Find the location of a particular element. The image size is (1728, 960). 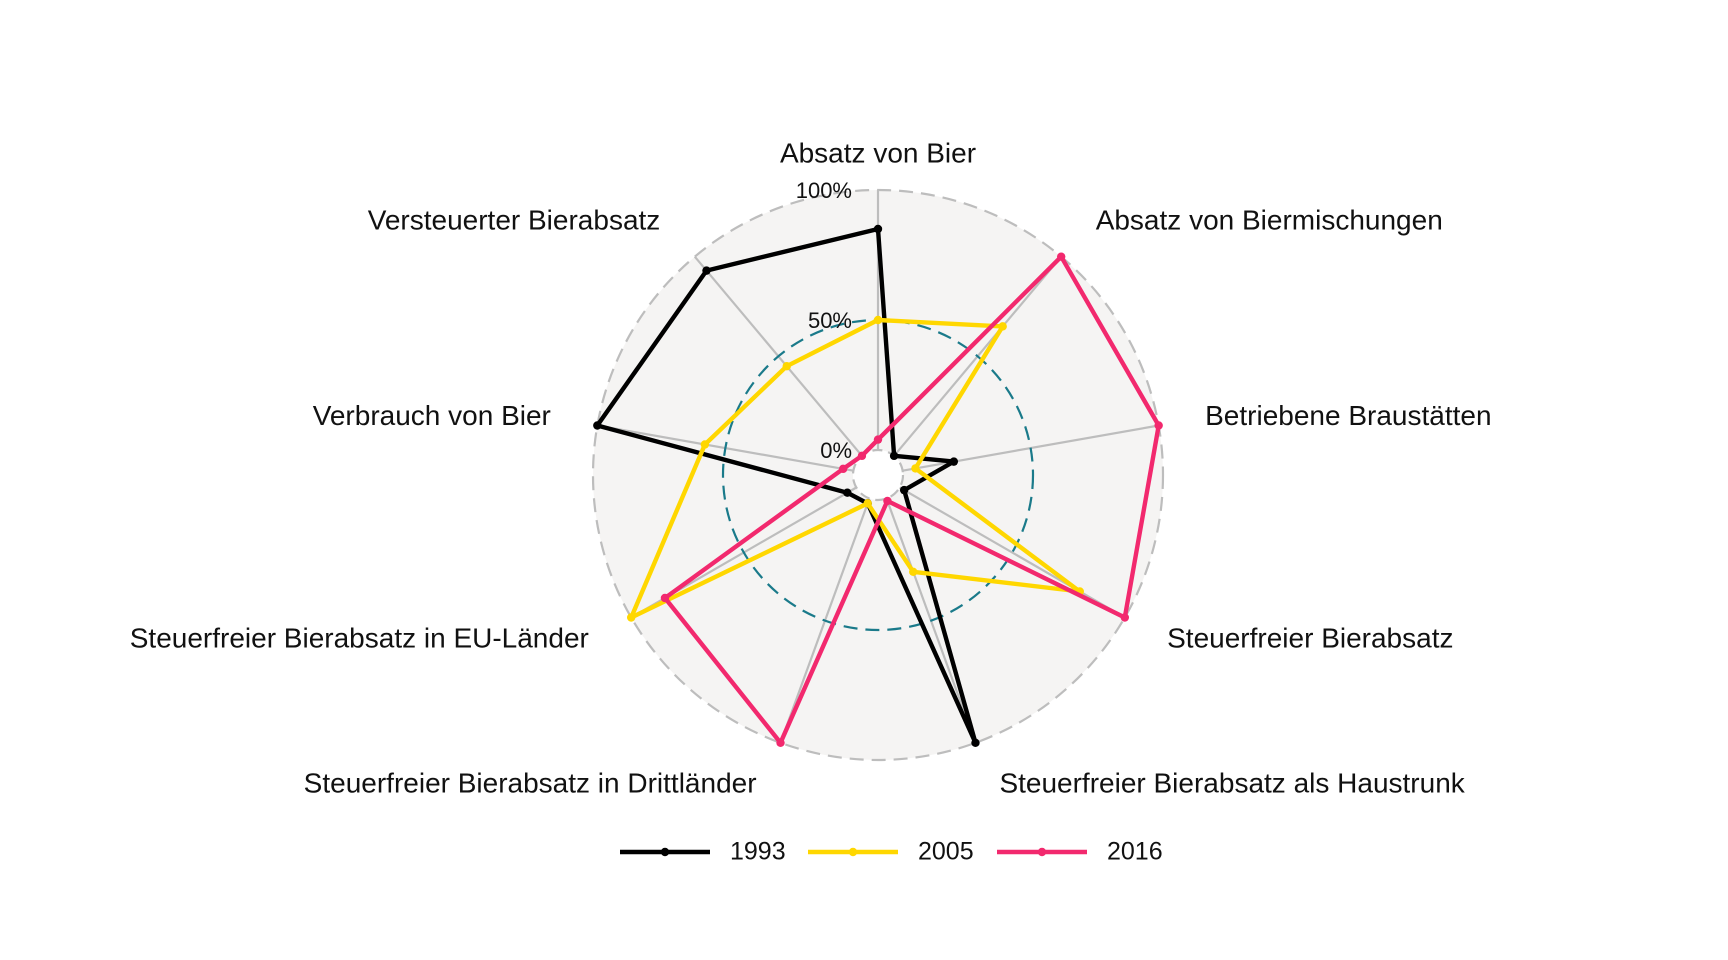

legend: 1993 2005 2016 is located at coordinates (891, 852).